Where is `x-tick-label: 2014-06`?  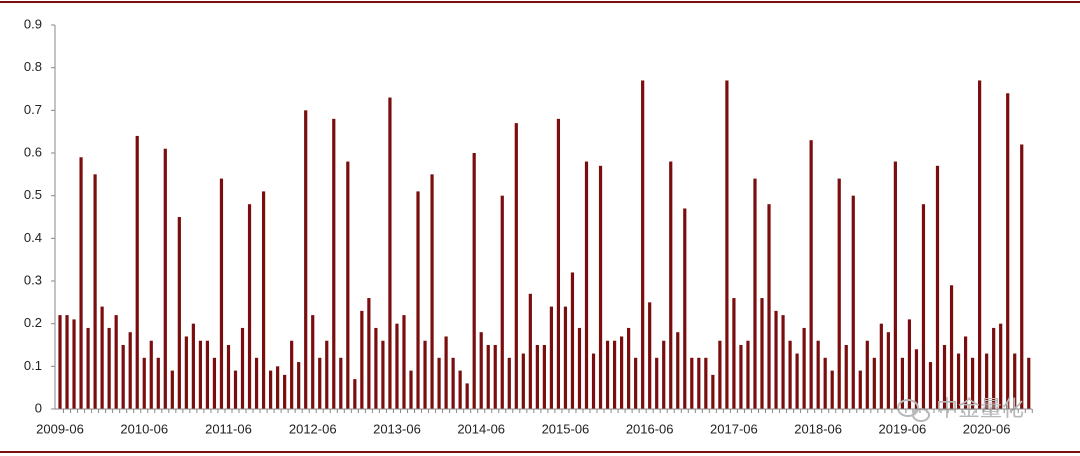
x-tick-label: 2014-06 is located at coordinates (481, 428).